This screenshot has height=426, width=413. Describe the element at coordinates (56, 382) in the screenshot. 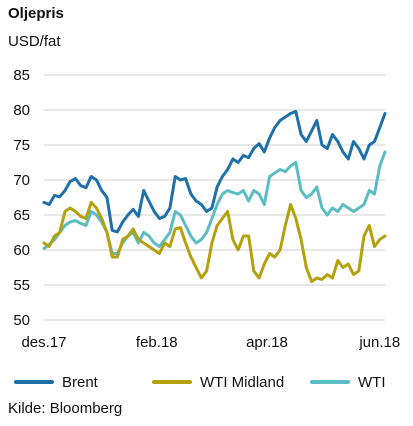

I see `legend-item-brent: Brent` at that location.